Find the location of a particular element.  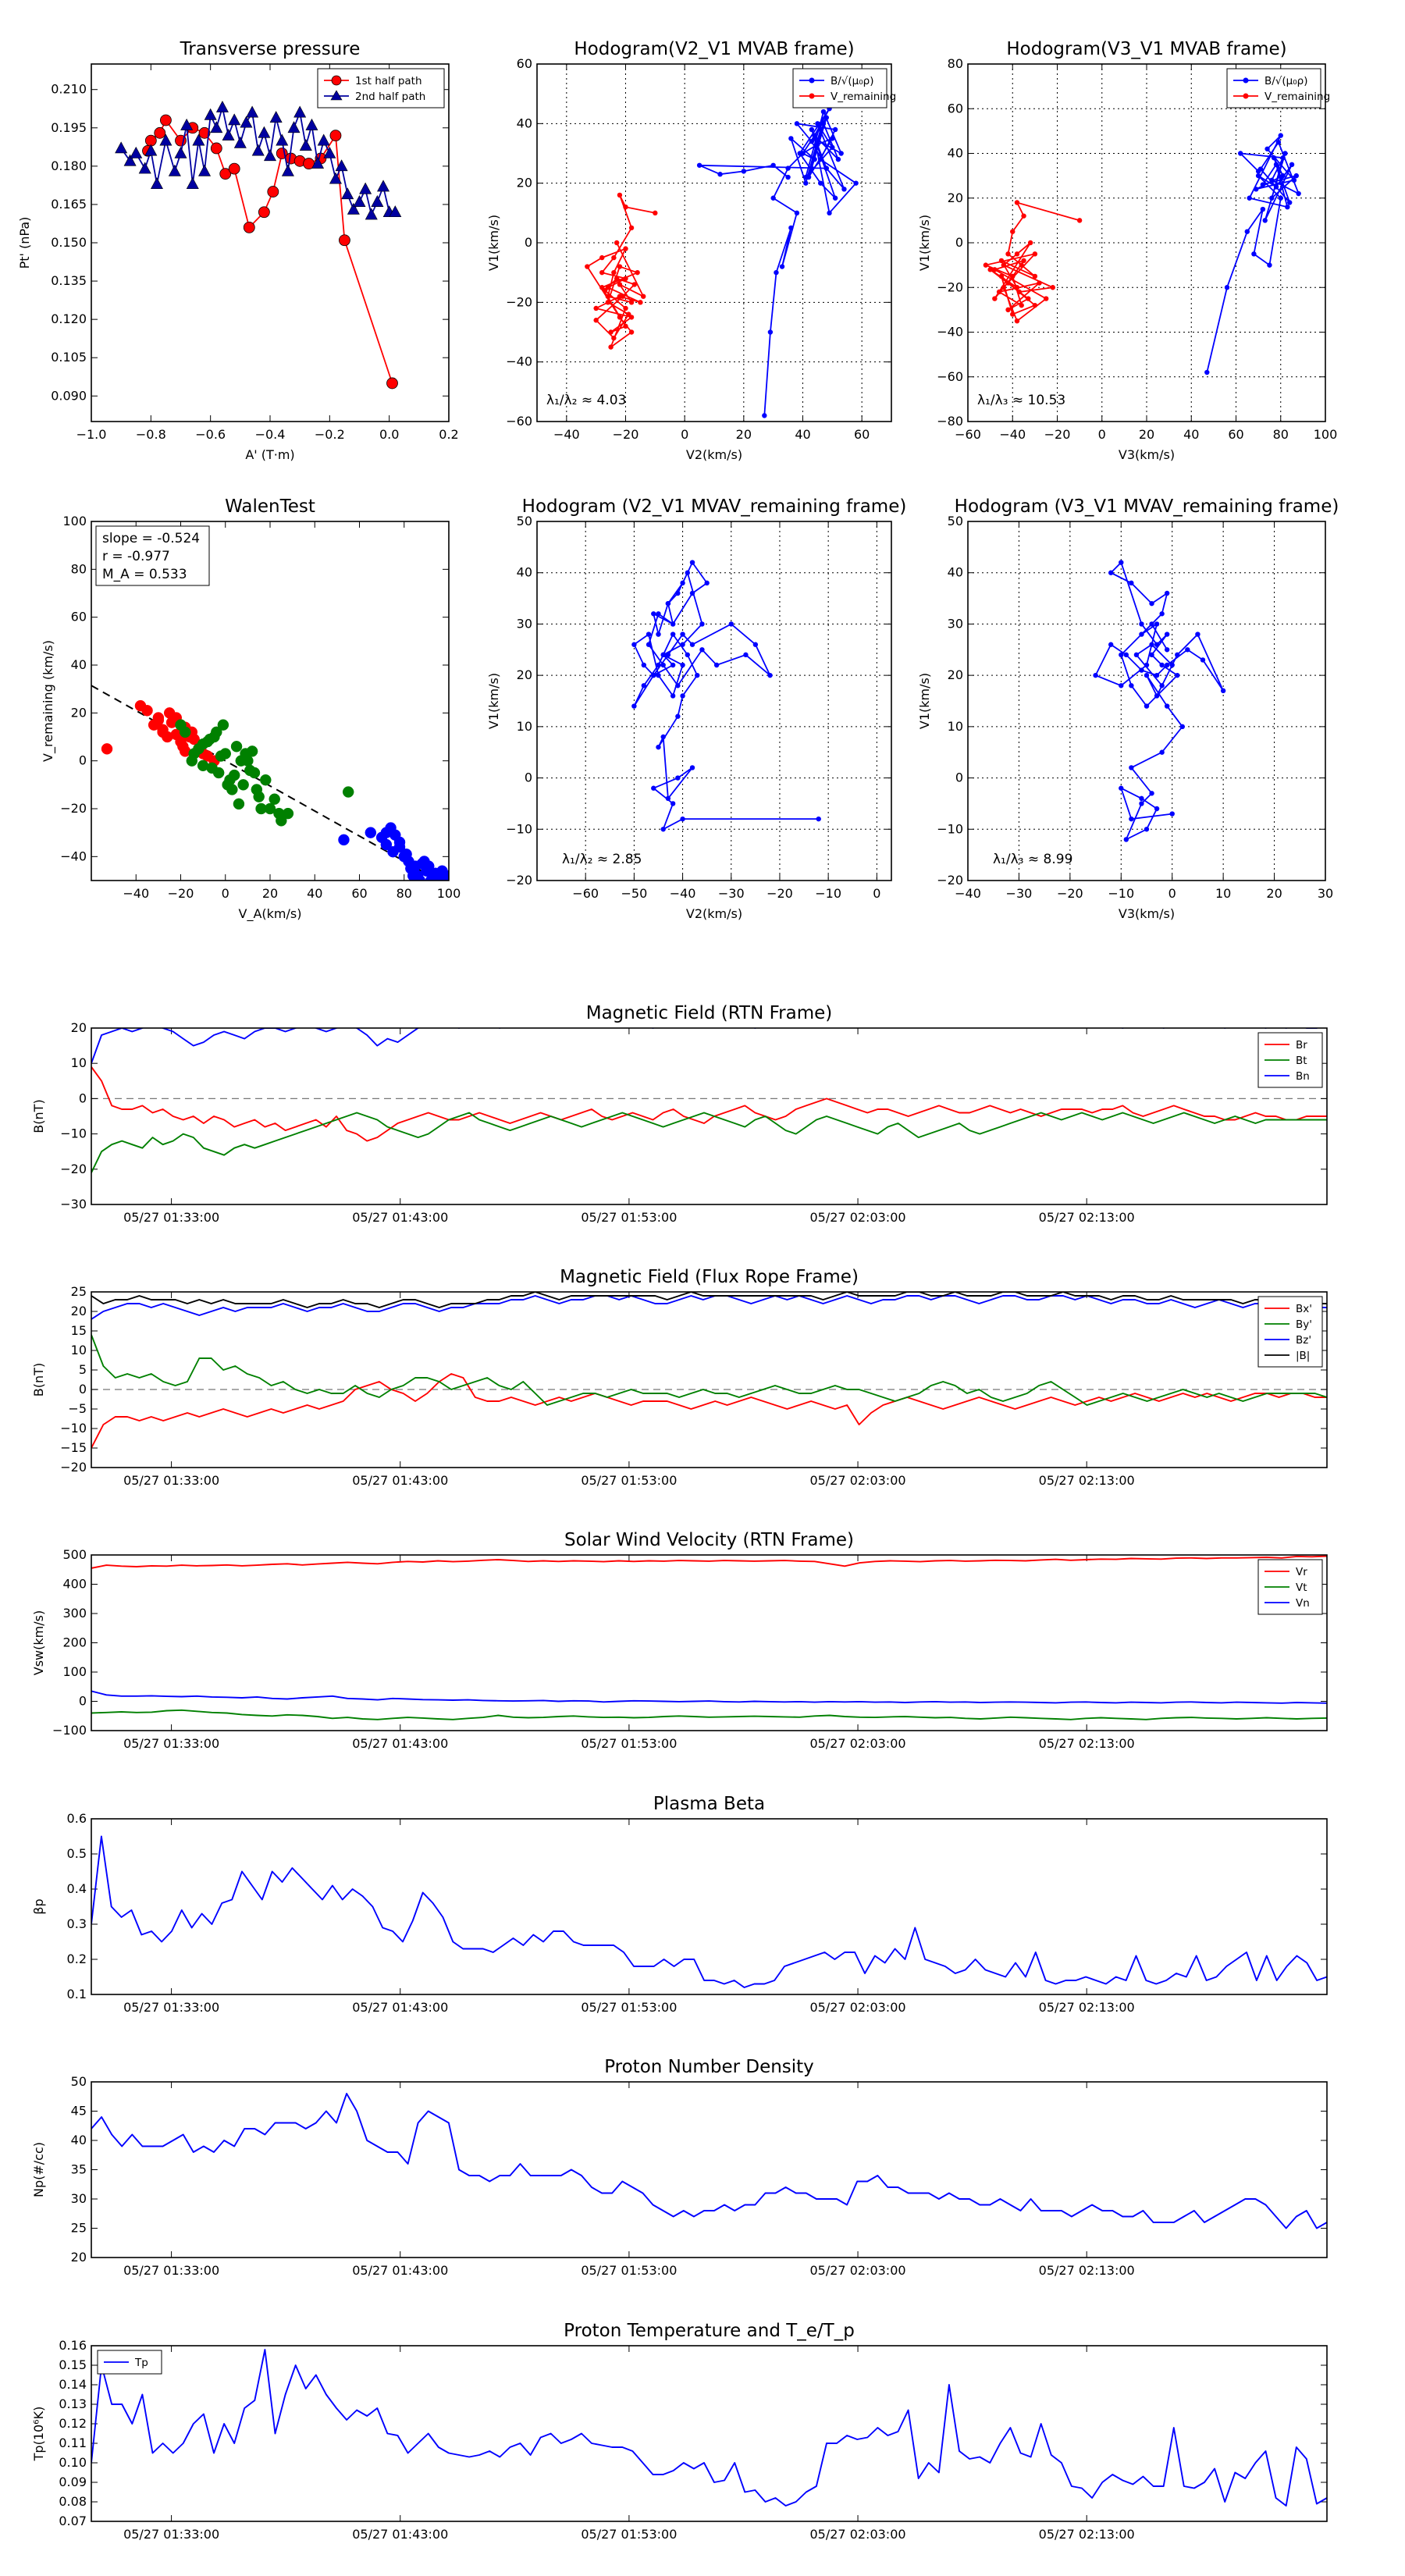

magnetic_field_flux_rope-title: Magnetic Field (Flux Rope Frame) is located at coordinates (710, 1277).